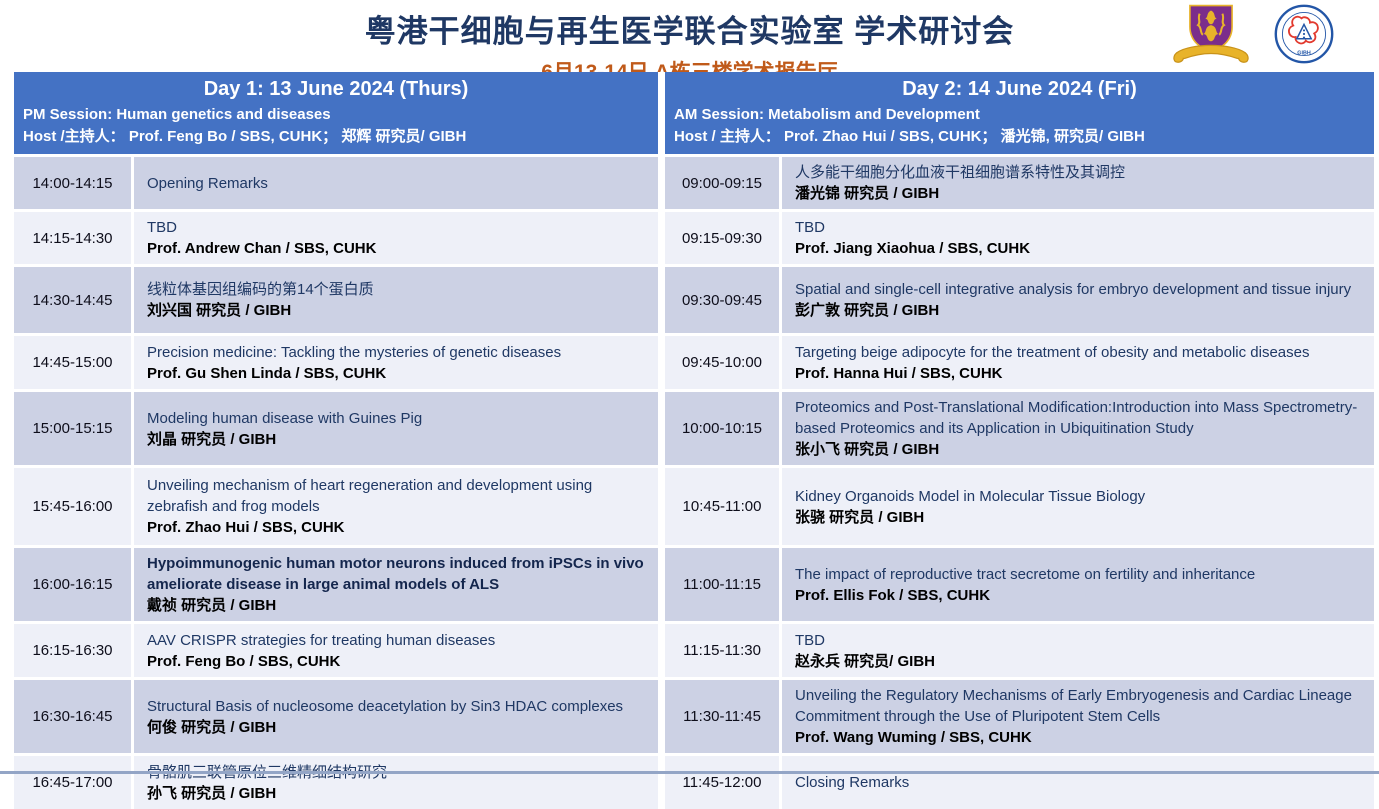 The image size is (1379, 809). What do you see at coordinates (285, 418) in the screenshot?
I see `talk-title: Modeling human disease with Guines Pig` at bounding box center [285, 418].